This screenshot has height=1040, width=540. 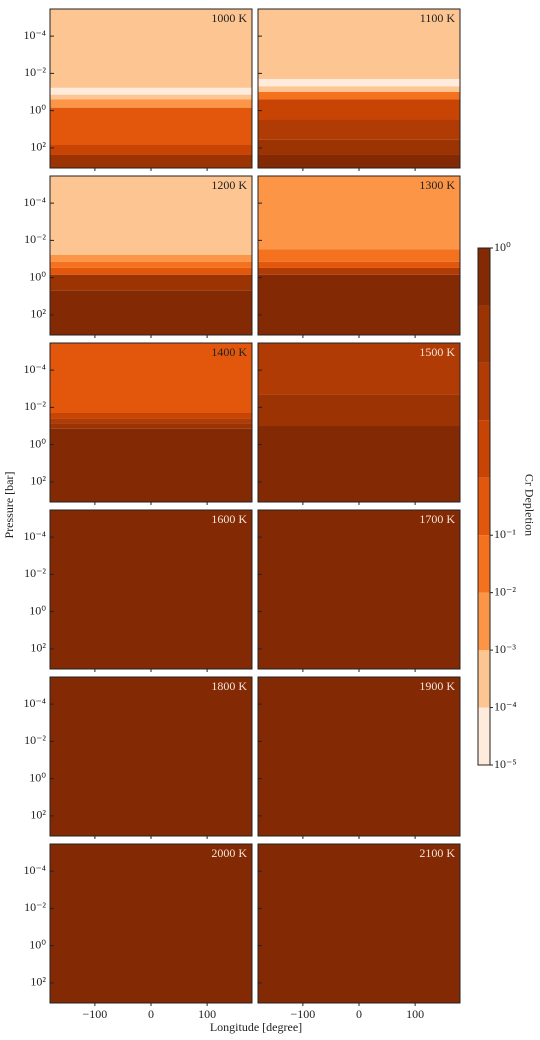 I want to click on panel-title: 1200 K, so click(x=229, y=185).